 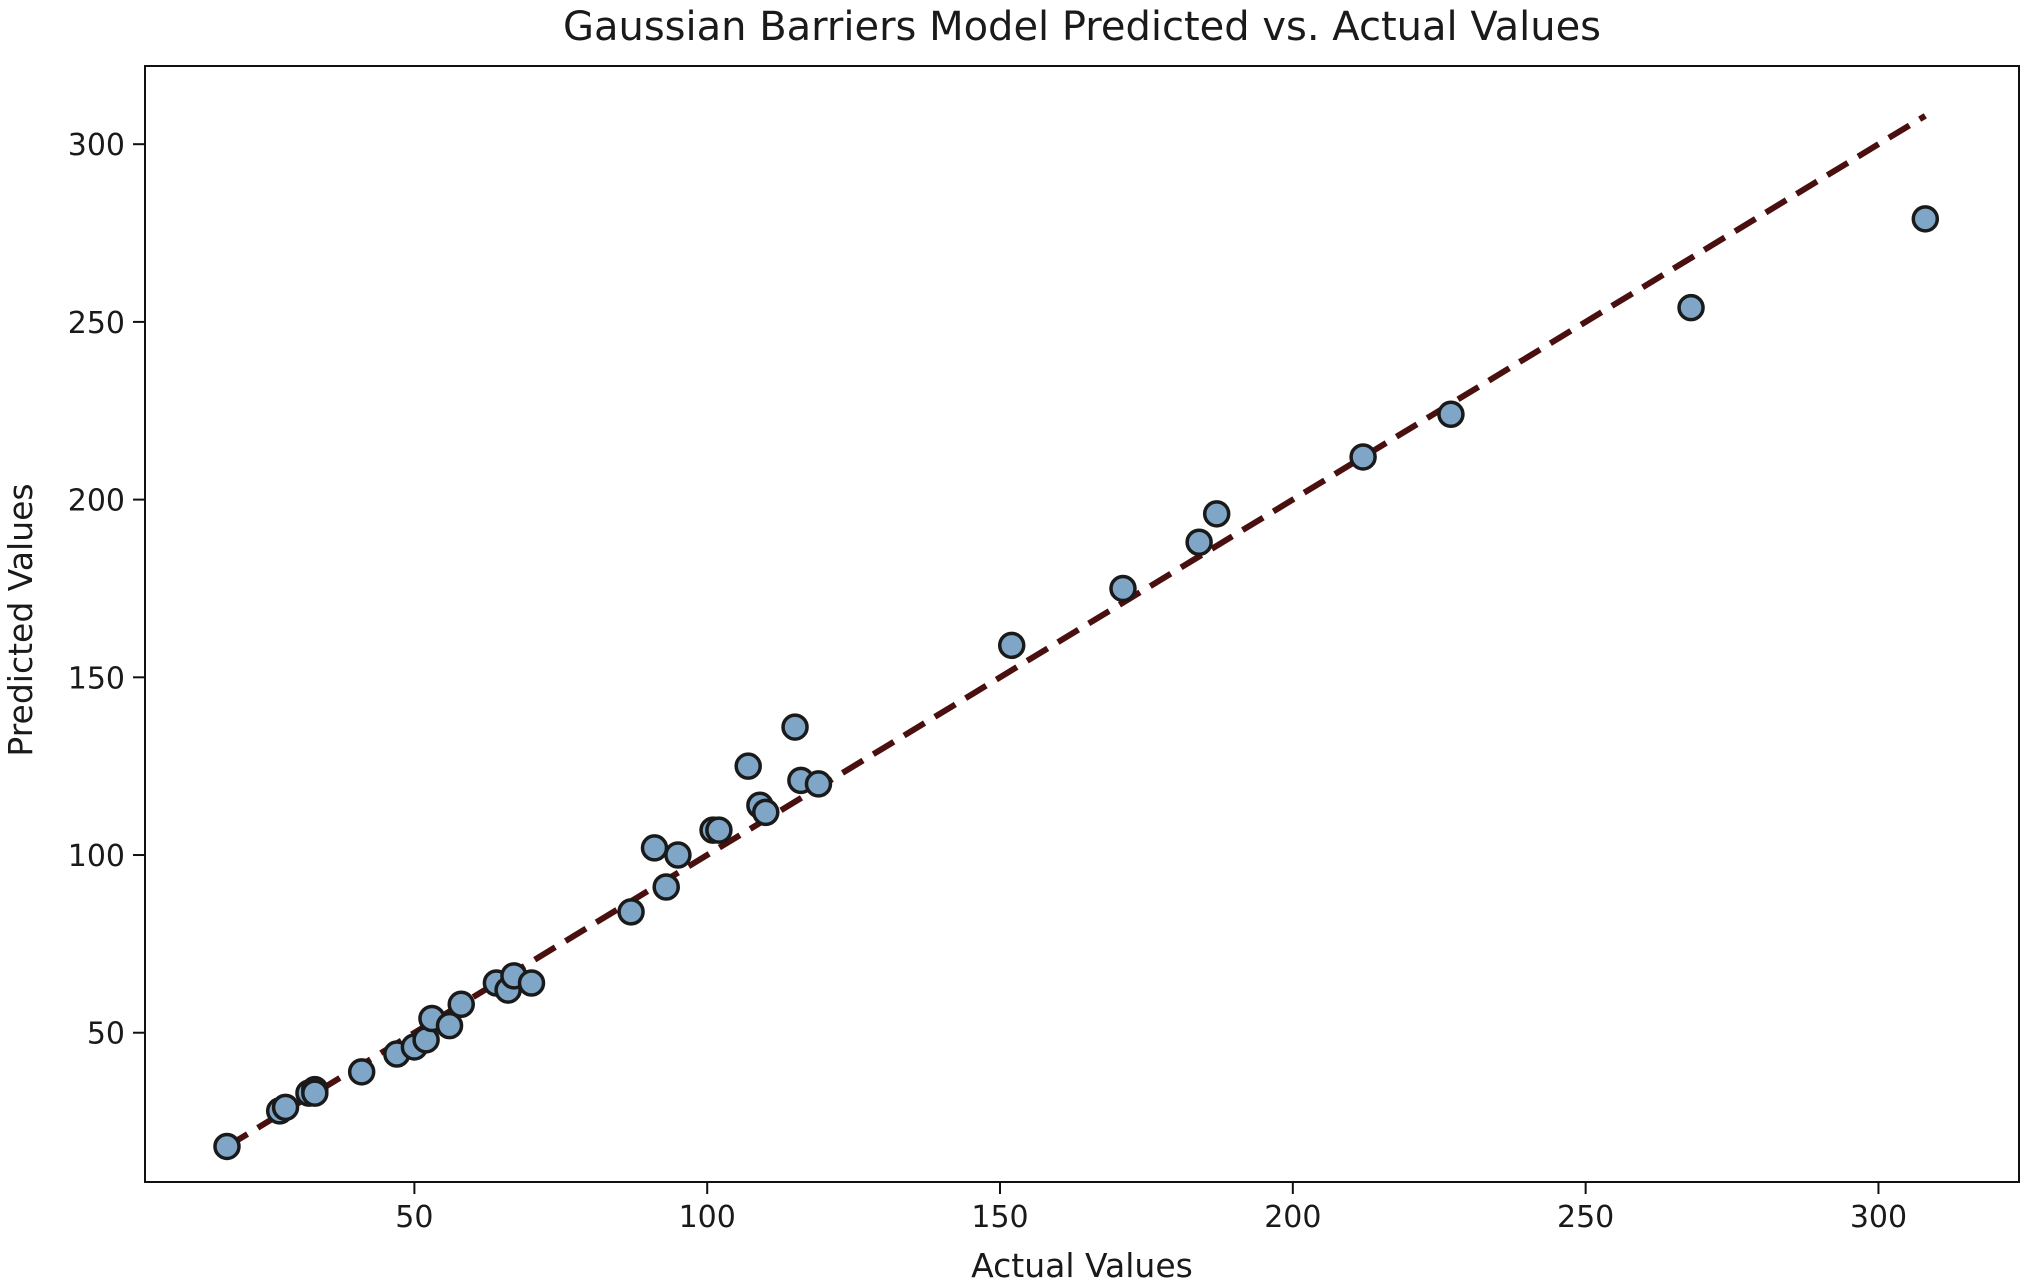 I want to click on y-axis-ticks: 50 100 150 200 250 300, so click(x=106, y=590).